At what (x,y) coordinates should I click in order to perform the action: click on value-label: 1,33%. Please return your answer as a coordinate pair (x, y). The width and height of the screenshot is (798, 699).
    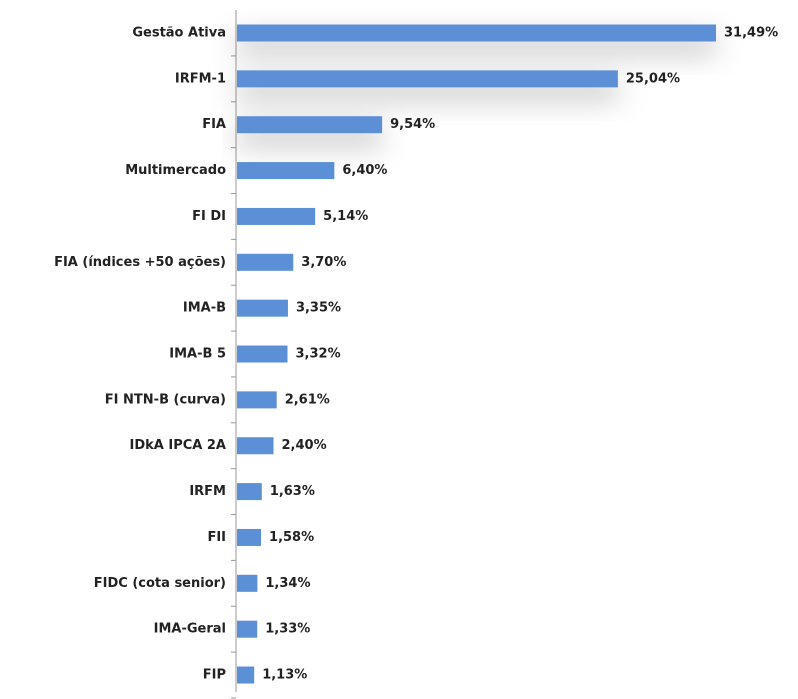
    Looking at the image, I should click on (287, 629).